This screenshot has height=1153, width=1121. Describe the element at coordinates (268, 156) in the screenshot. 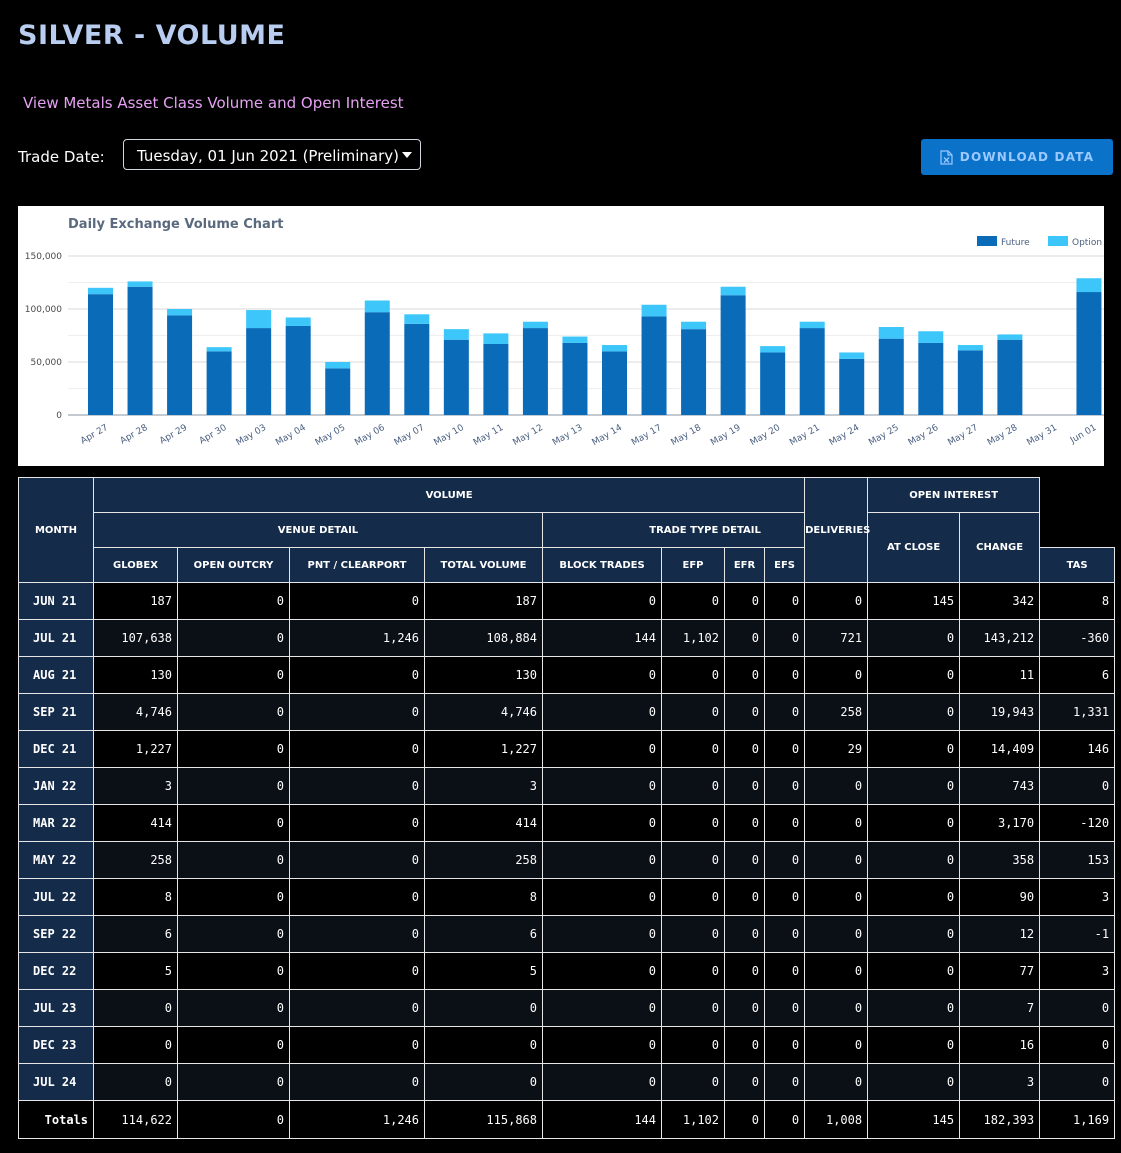

I see `trade-date-value: Tuesday, 01 Jun 2021 (Preliminary)` at that location.